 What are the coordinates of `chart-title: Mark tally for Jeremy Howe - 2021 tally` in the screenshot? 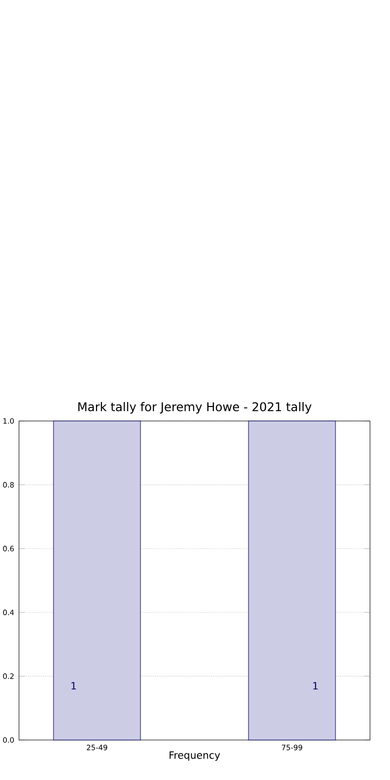 It's located at (195, 408).